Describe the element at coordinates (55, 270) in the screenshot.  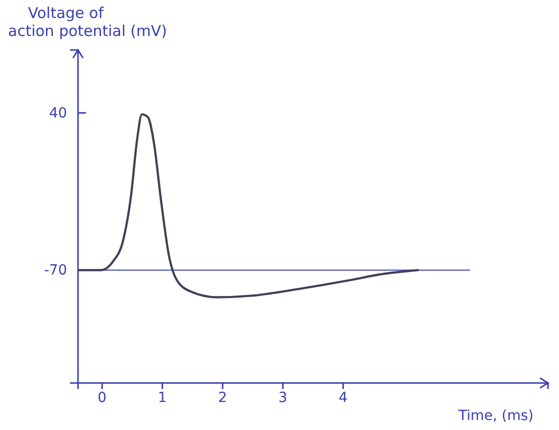
I see `y-tick-label: -70` at that location.